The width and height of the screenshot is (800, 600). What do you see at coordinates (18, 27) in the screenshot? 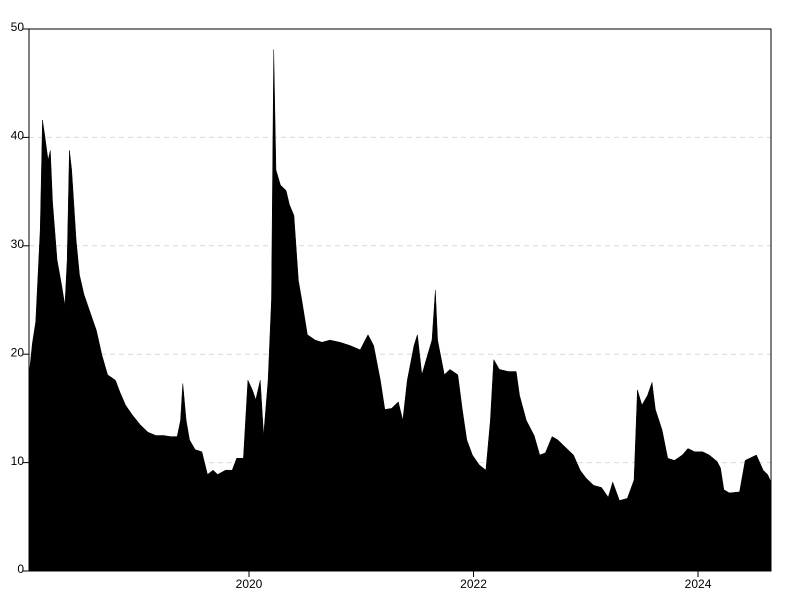
I see `y-tick-label: 50` at bounding box center [18, 27].